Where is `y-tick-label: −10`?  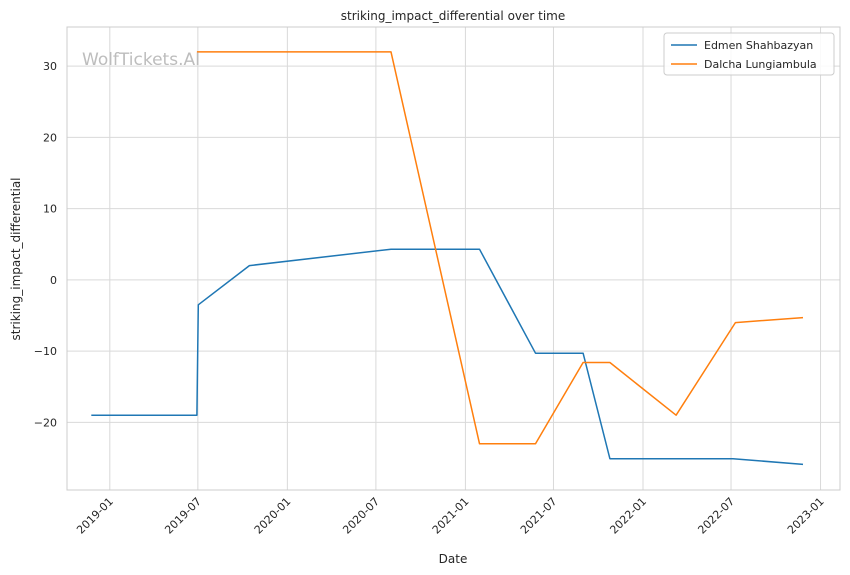
y-tick-label: −10 is located at coordinates (45, 351).